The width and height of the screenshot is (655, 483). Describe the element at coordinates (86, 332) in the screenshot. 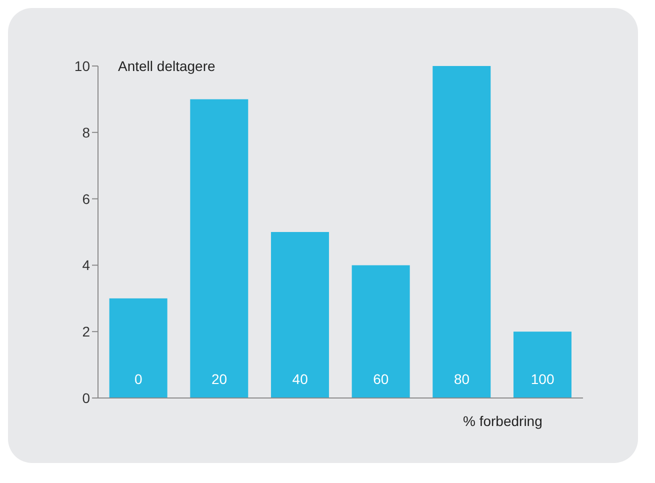

I see `y-tick-label: 2` at that location.